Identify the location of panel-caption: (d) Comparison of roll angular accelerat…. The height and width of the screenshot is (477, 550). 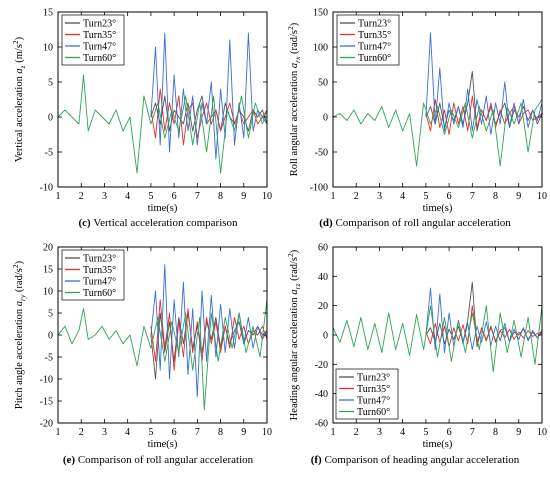
(415, 223).